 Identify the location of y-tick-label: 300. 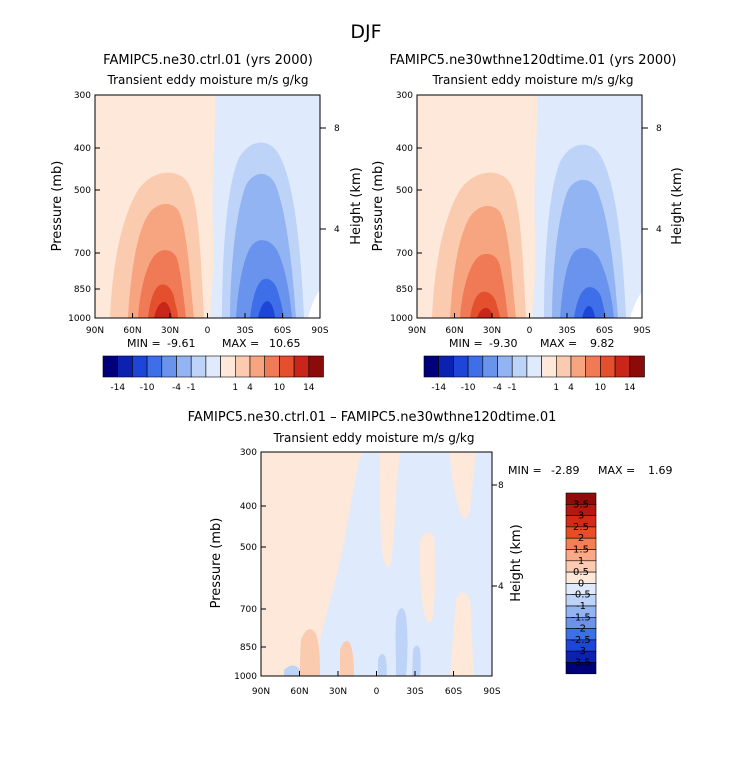
(404, 96).